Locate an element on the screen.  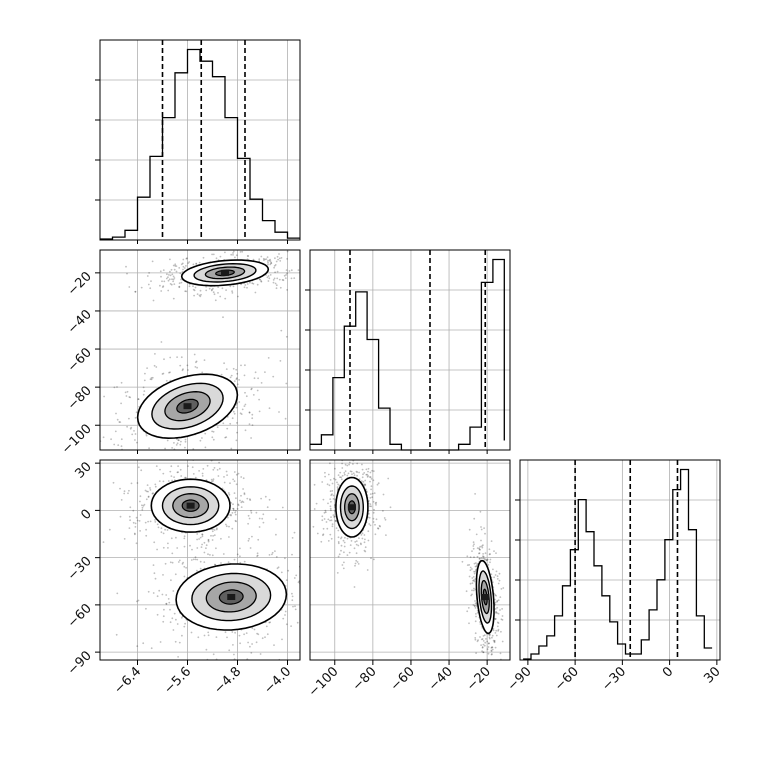
y-tick-label: −40 is located at coordinates (80, 322).